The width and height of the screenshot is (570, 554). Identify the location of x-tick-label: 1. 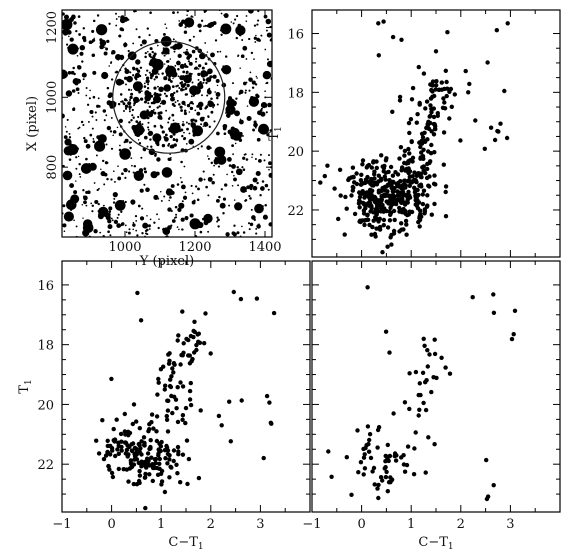
(411, 524).